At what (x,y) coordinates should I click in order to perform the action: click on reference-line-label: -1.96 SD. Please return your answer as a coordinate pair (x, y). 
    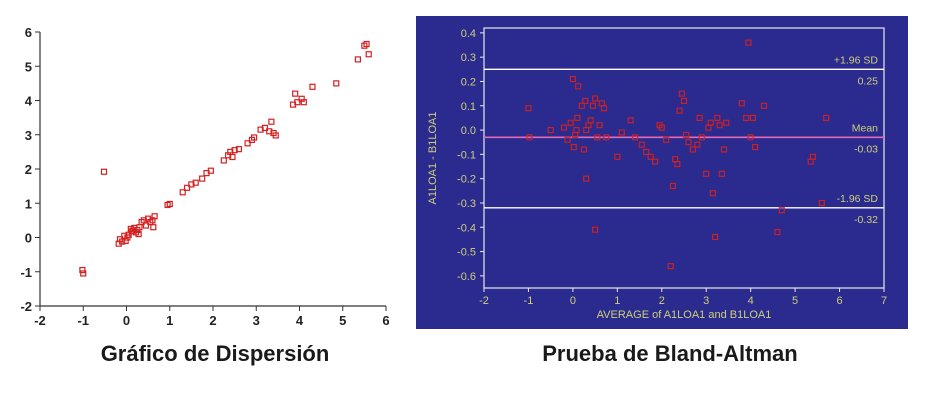
    Looking at the image, I should click on (858, 199).